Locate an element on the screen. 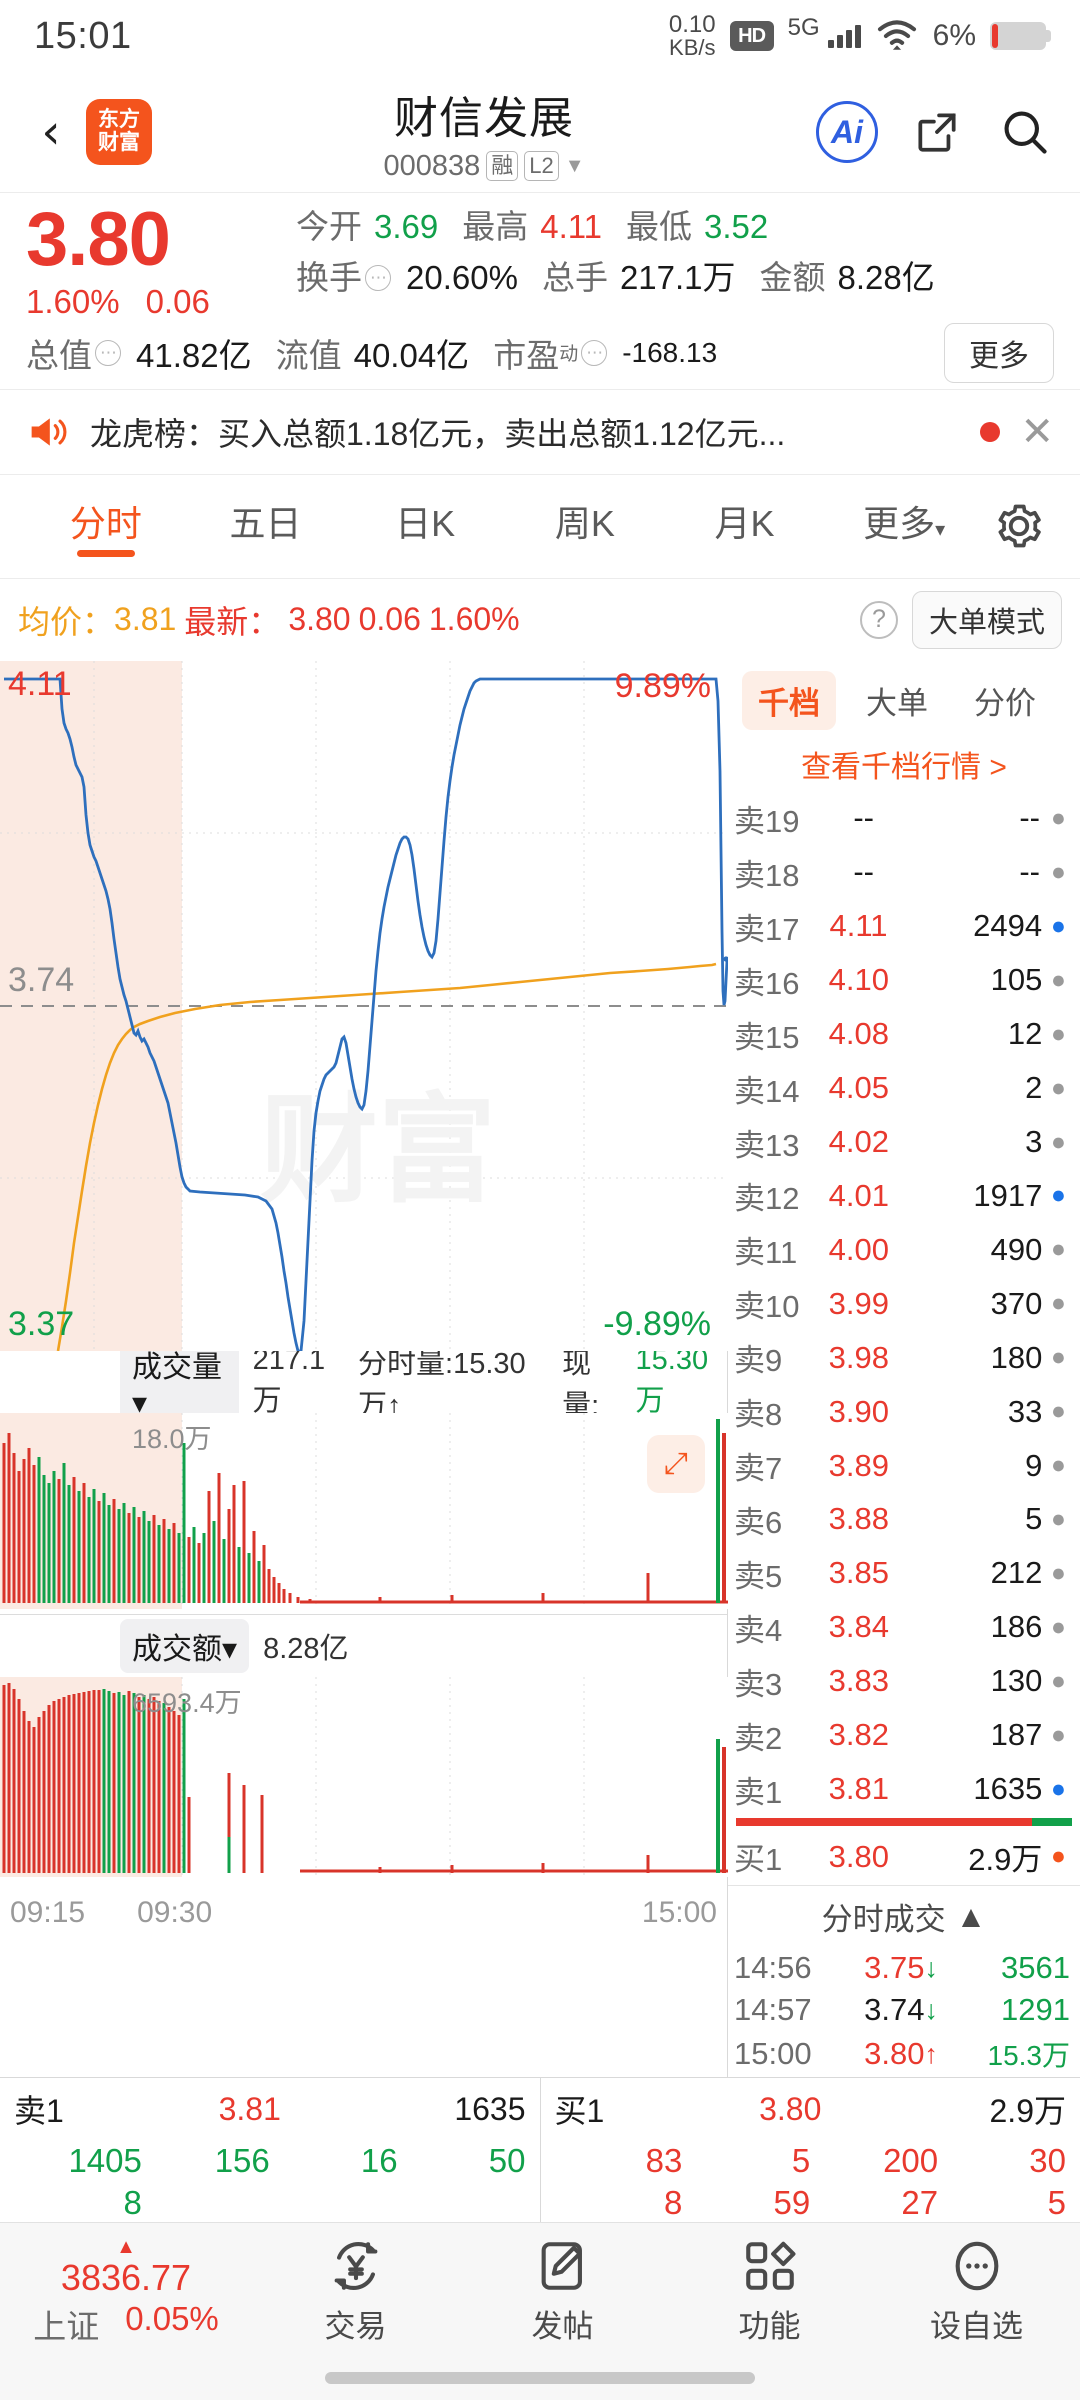 The image size is (1080, 2400). more-button: 更多 is located at coordinates (999, 352).